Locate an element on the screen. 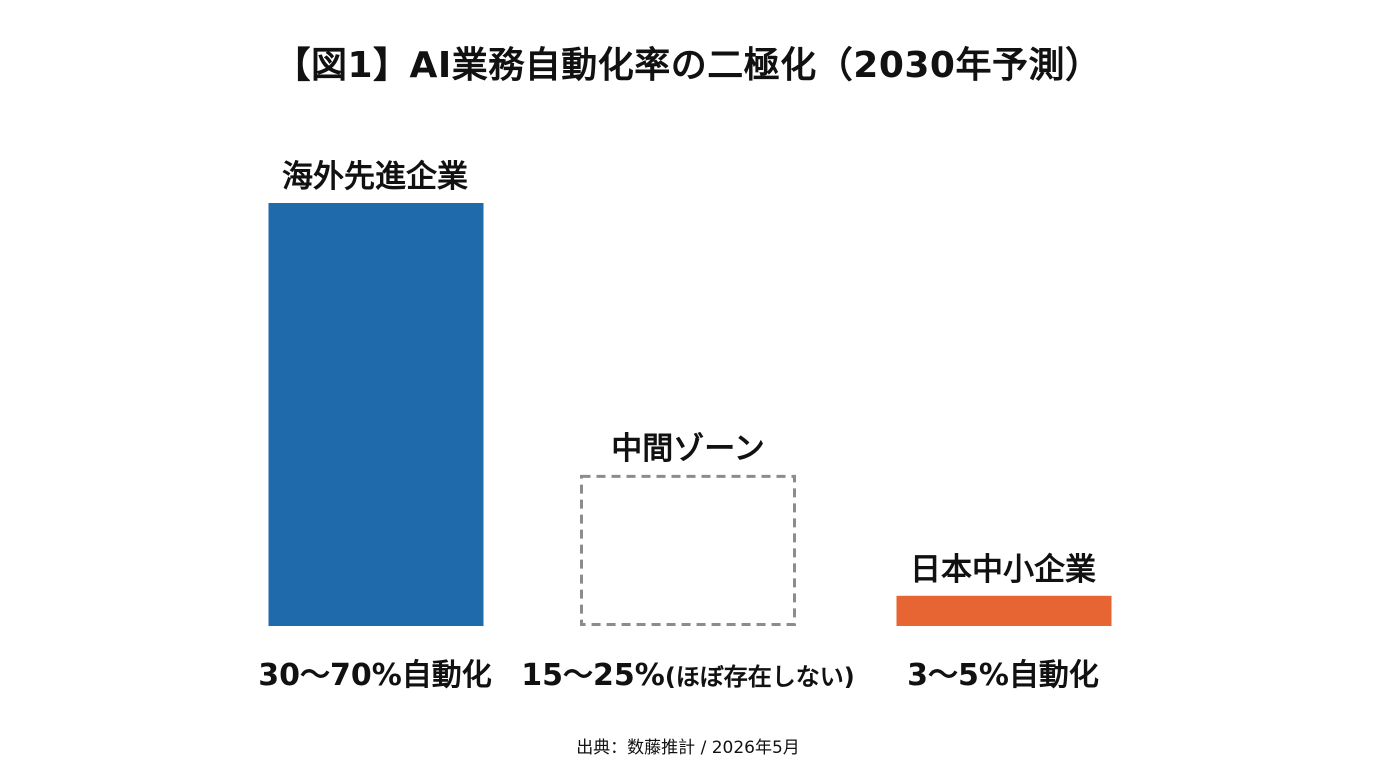 The width and height of the screenshot is (1376, 768). category-label-3: 日本中小企業 is located at coordinates (1003, 569).